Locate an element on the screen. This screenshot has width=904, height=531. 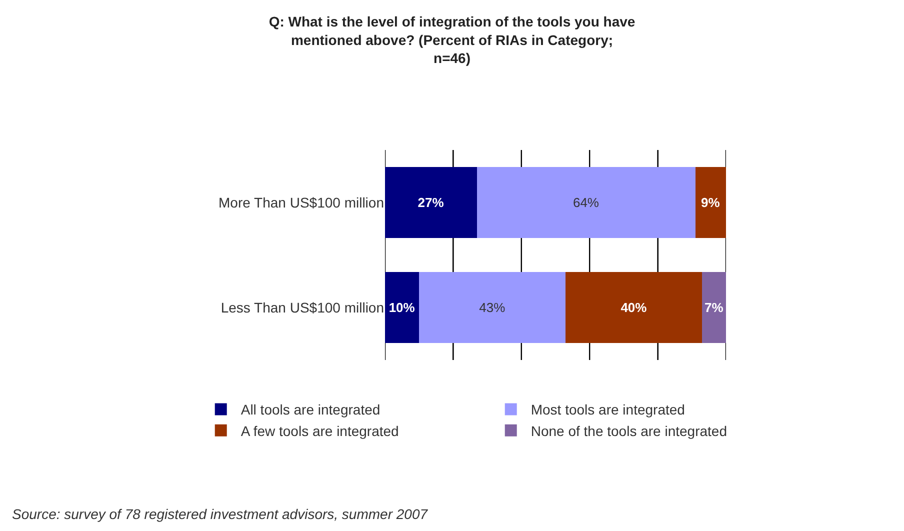
data-label: 9% is located at coordinates (710, 202).